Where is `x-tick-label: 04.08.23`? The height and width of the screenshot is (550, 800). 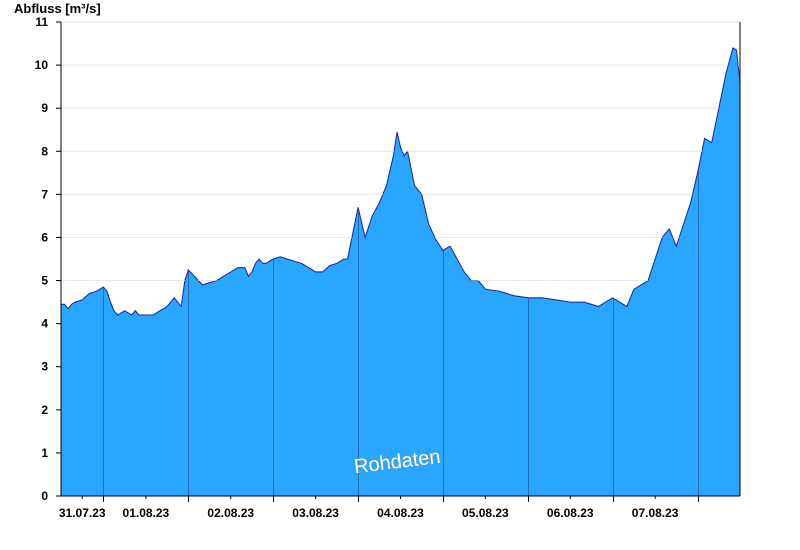 x-tick-label: 04.08.23 is located at coordinates (400, 513).